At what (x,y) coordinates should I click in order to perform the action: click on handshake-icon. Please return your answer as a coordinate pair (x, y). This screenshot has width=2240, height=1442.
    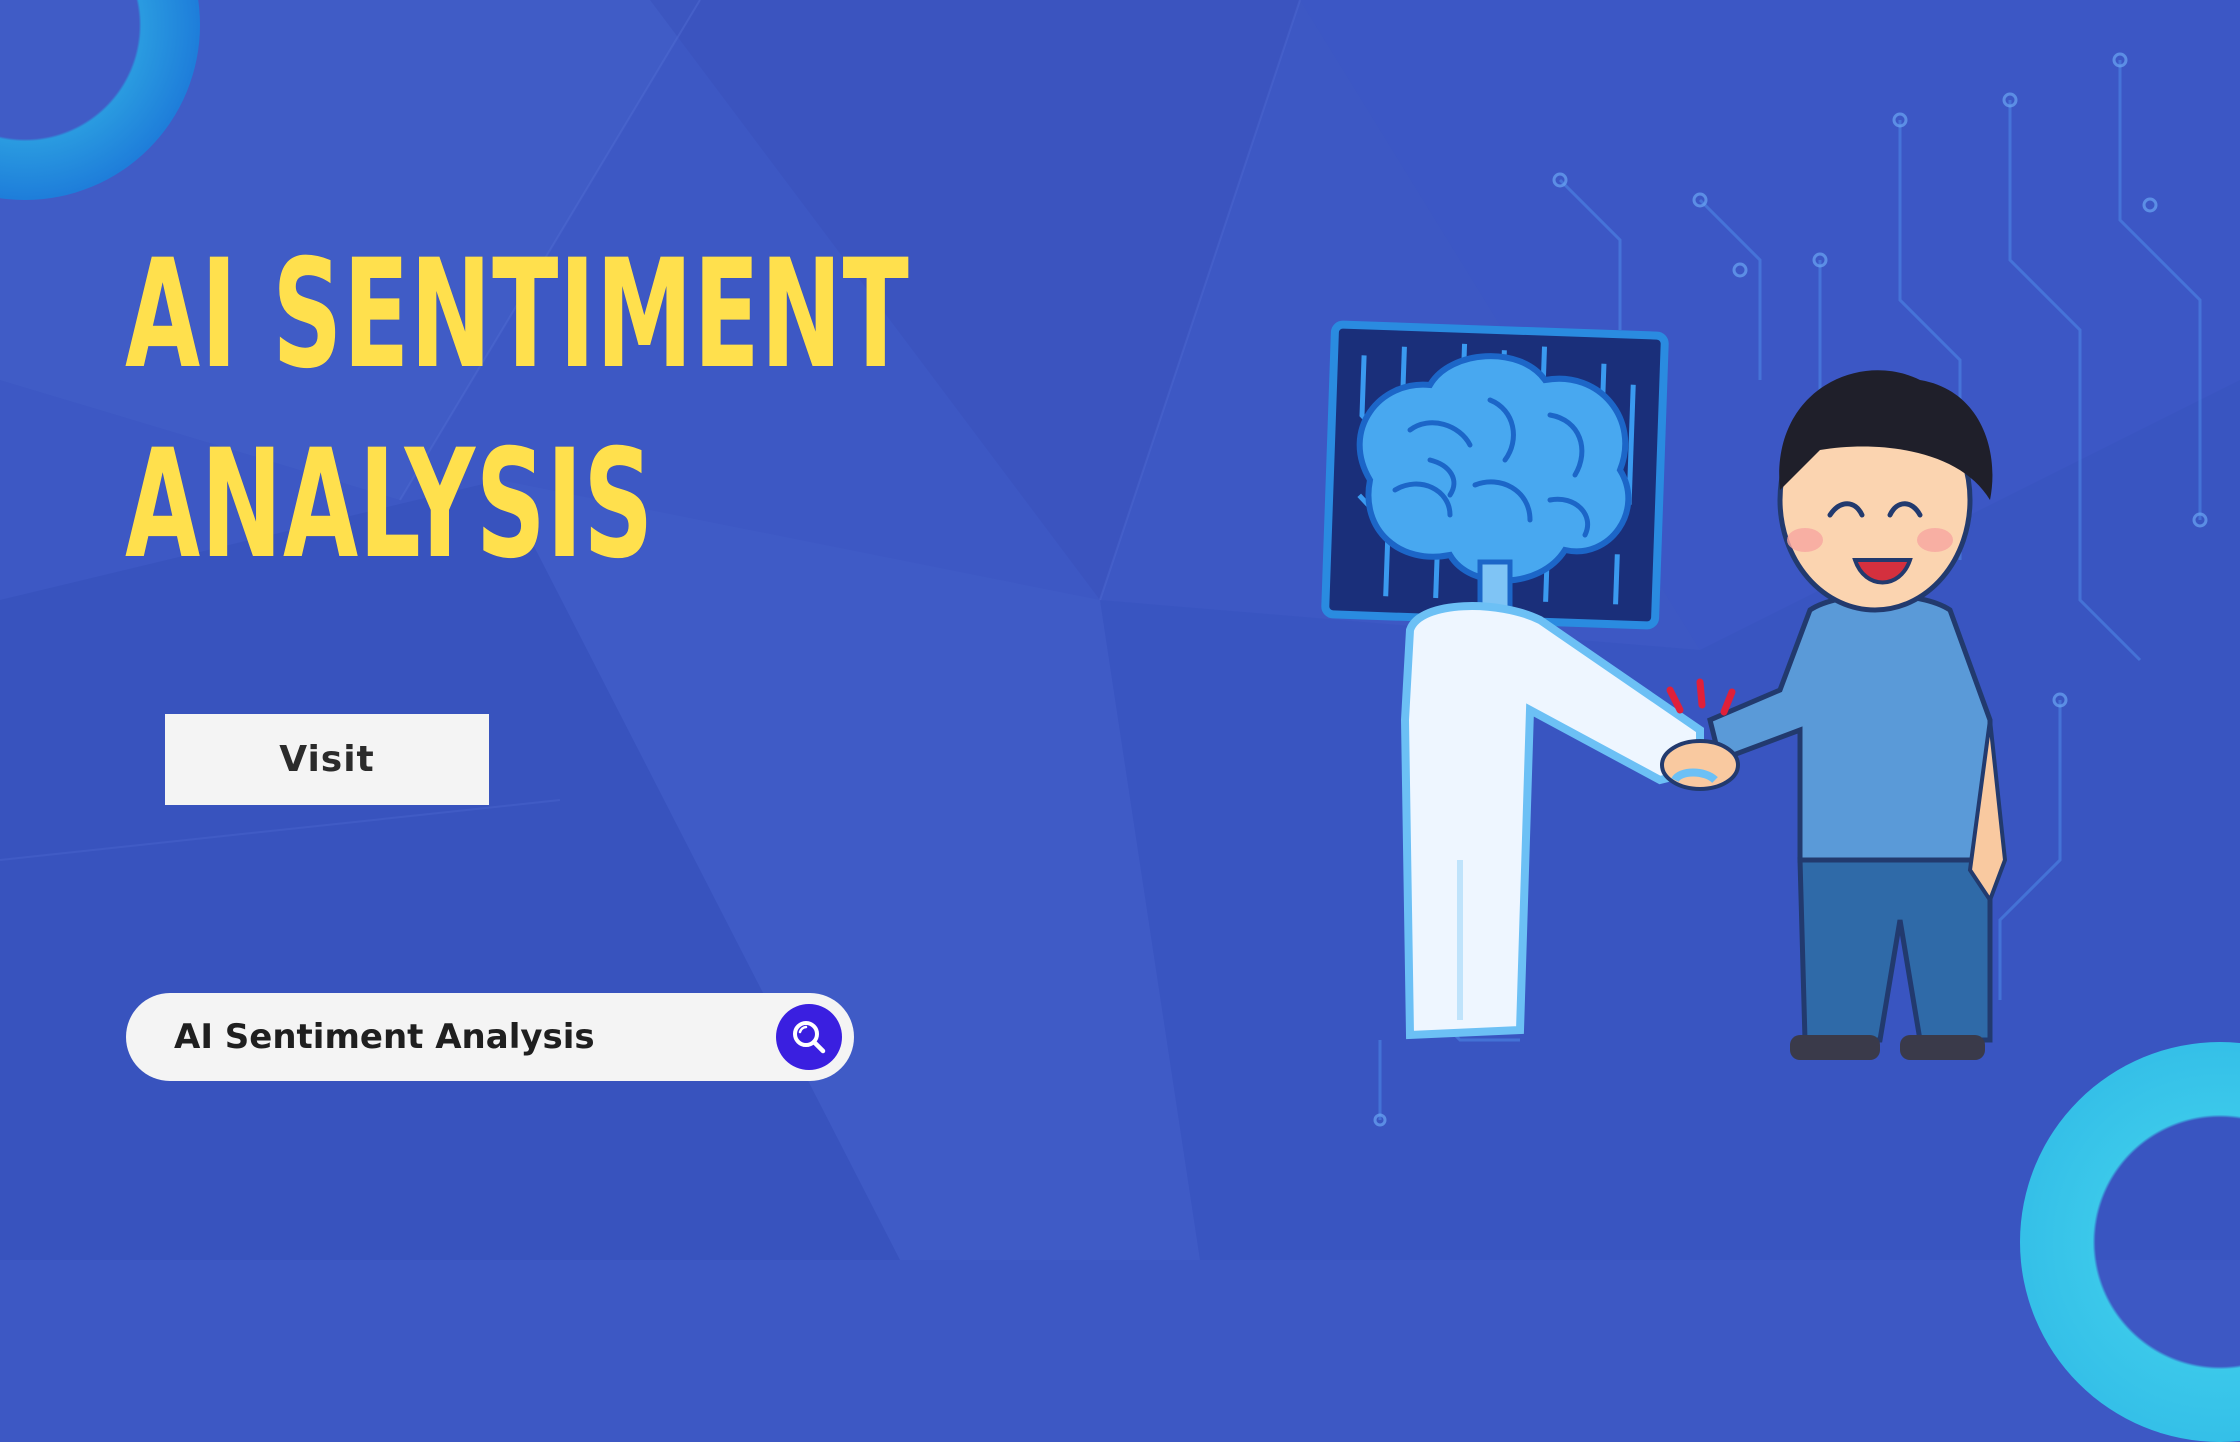
    Looking at the image, I should click on (1700, 734).